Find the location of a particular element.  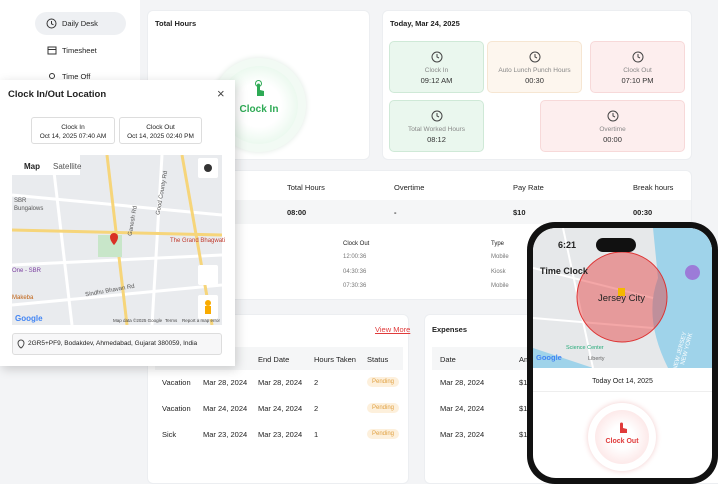

nav-item: Time Off is located at coordinates (76, 76).